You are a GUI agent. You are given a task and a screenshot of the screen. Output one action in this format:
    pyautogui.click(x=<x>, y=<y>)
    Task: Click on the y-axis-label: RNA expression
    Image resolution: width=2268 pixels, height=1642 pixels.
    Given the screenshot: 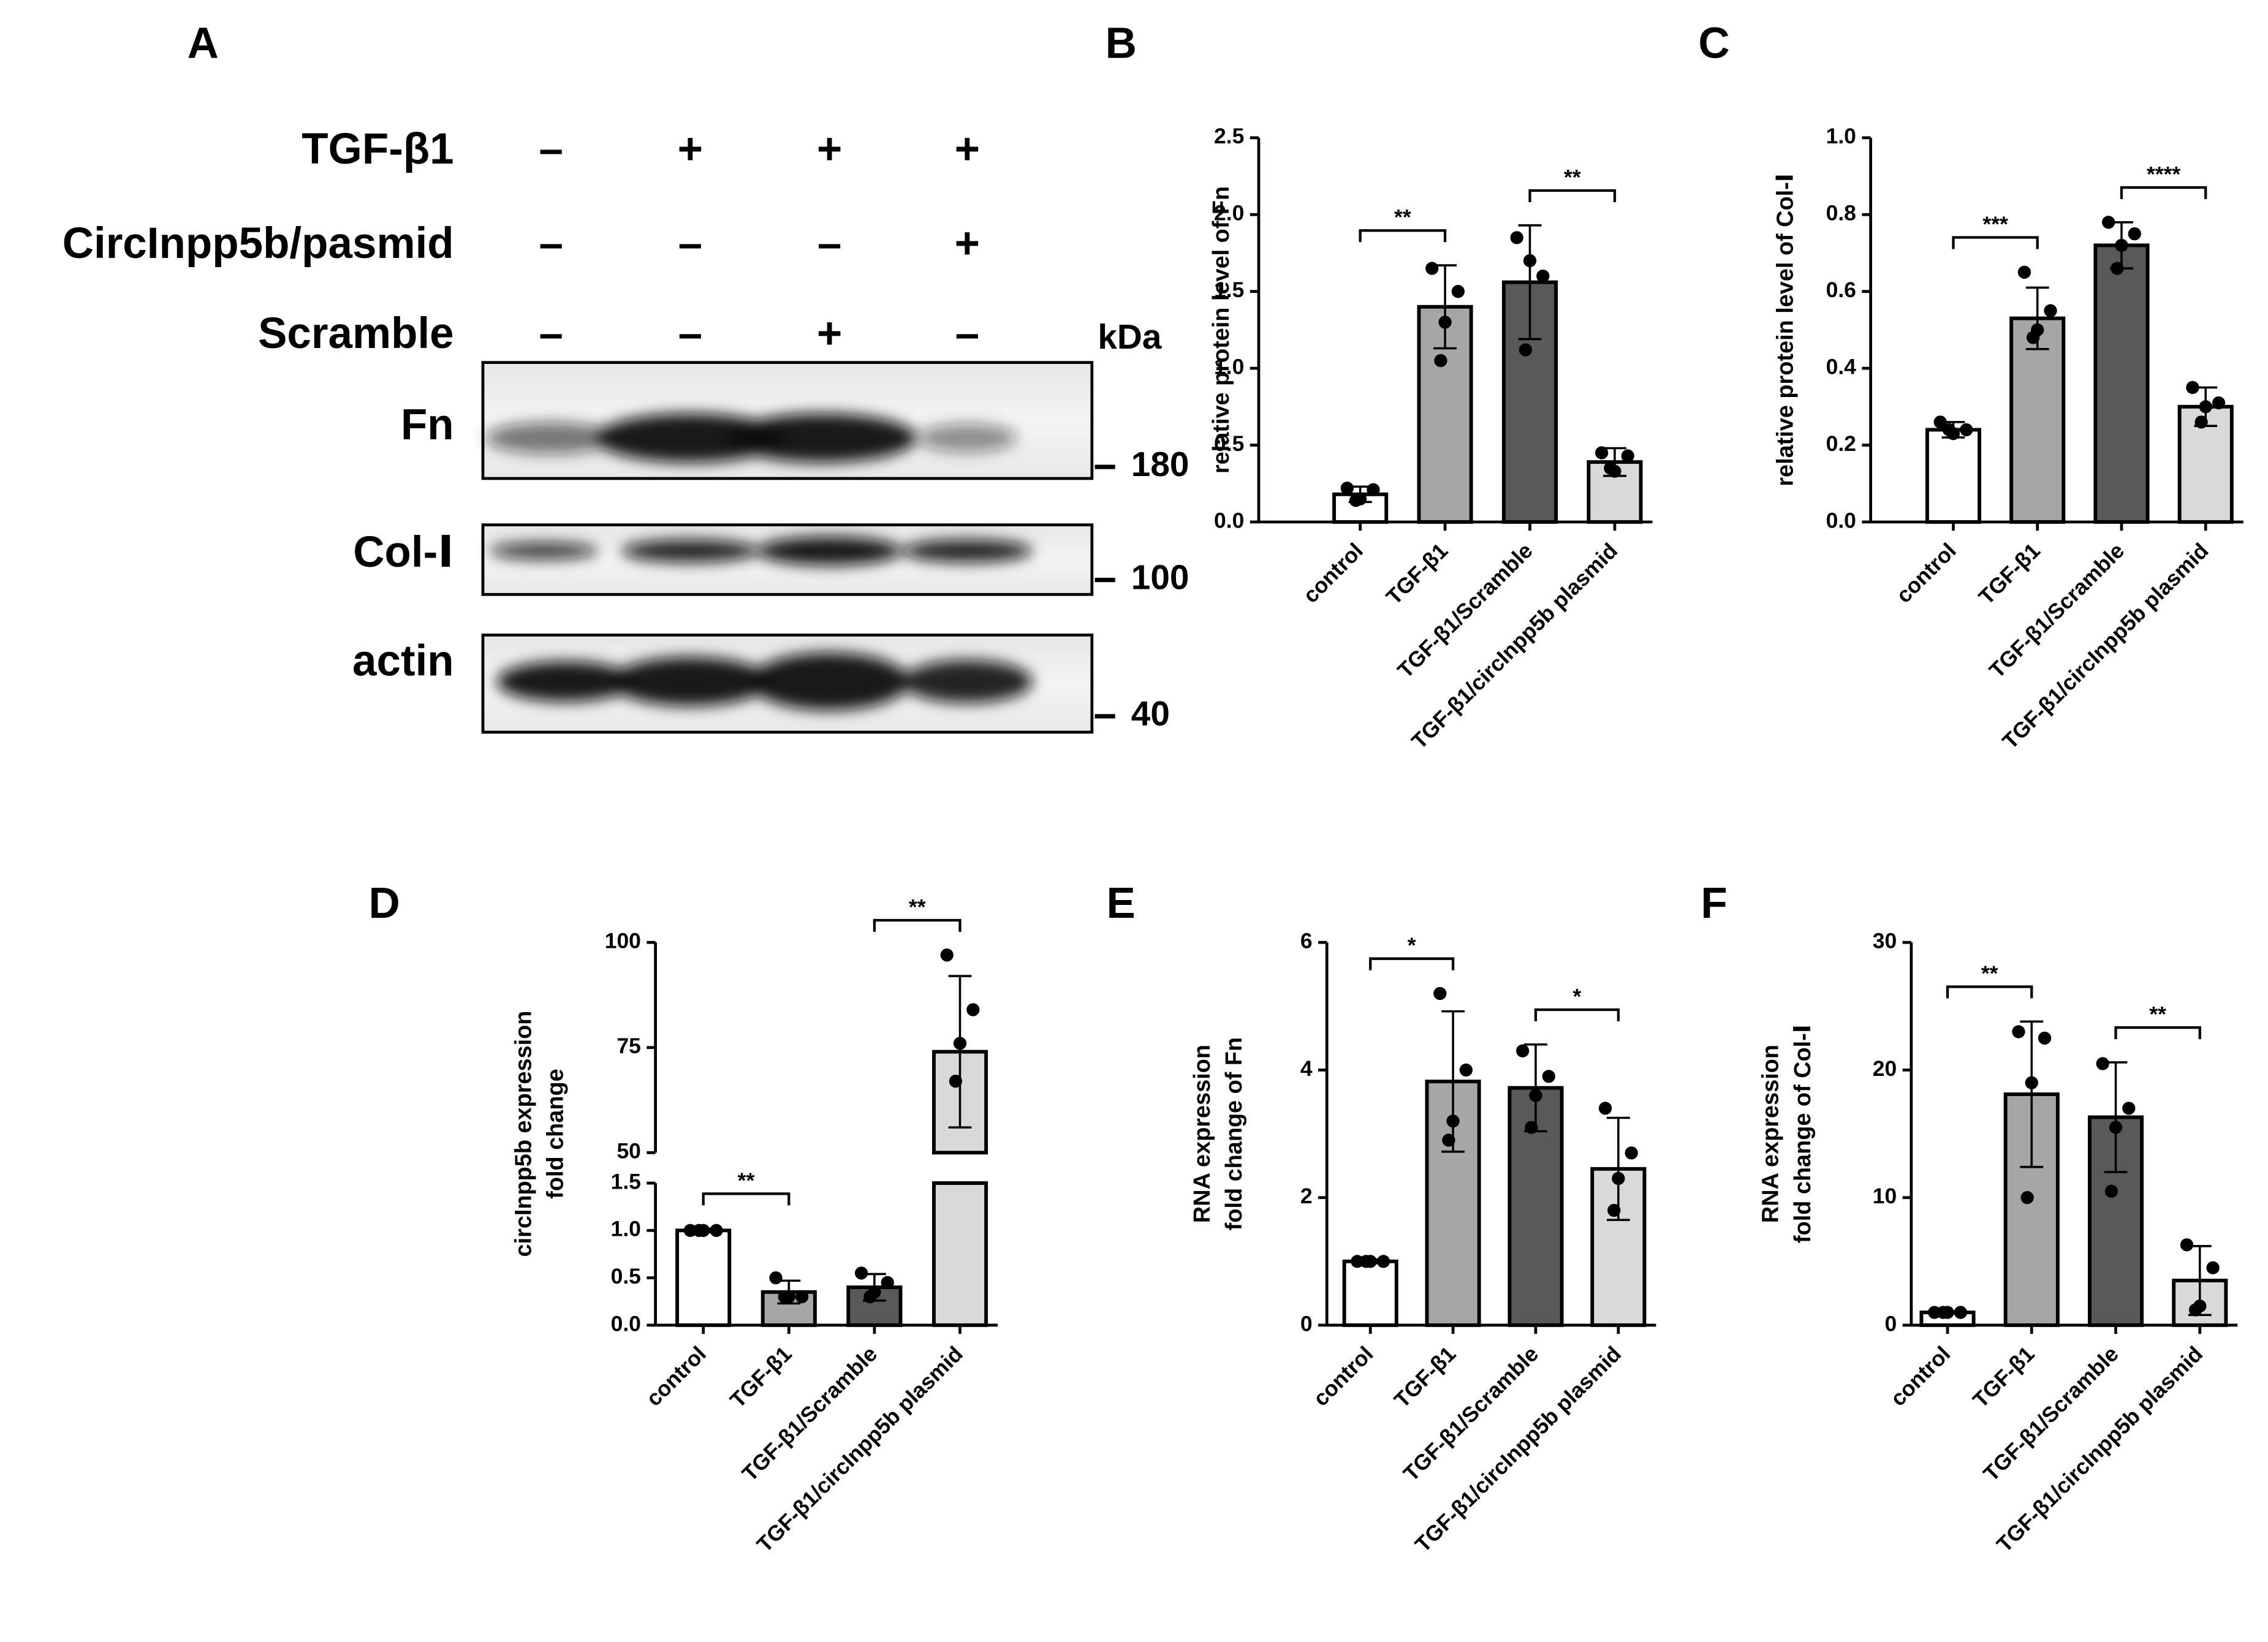 What is the action you would take?
    pyautogui.click(x=1202, y=1134)
    